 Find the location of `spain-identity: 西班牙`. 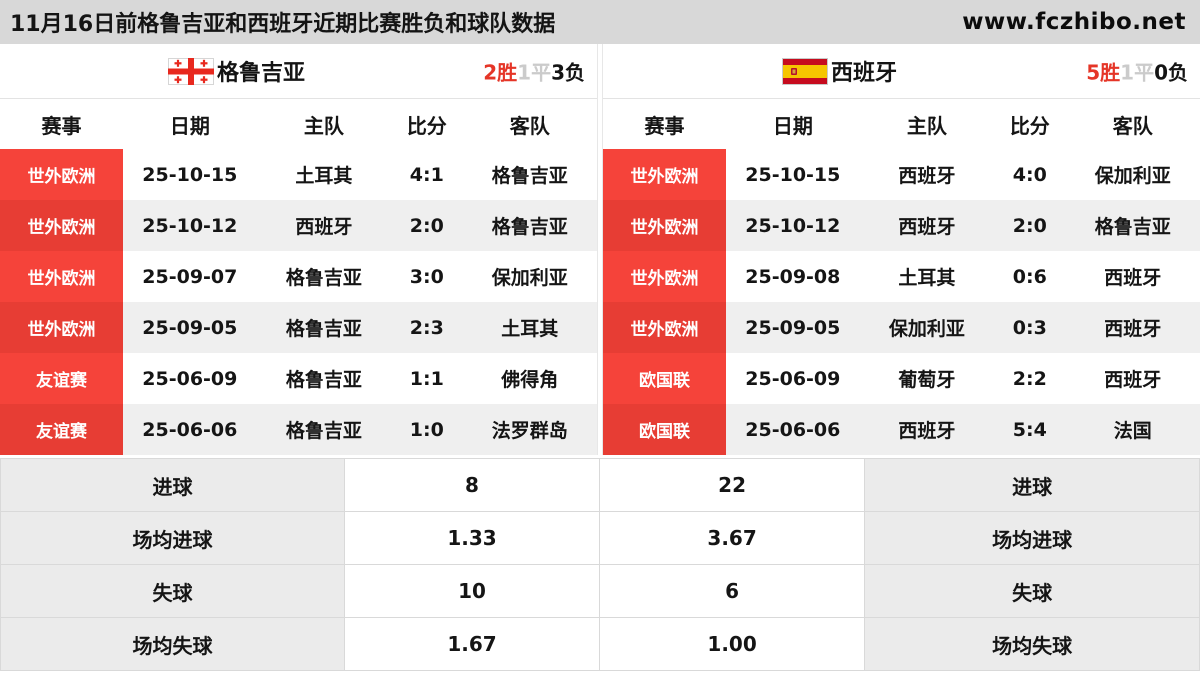

spain-identity: 西班牙 is located at coordinates (839, 71).